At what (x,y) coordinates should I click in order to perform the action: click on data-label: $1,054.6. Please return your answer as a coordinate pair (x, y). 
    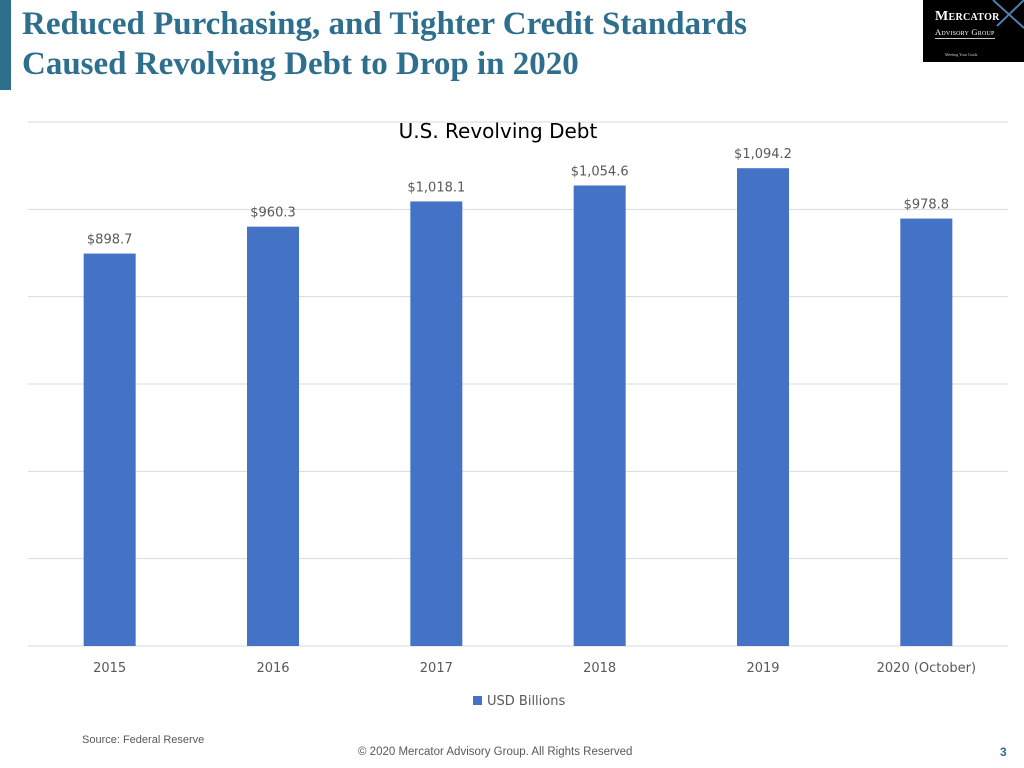
    Looking at the image, I should click on (600, 171).